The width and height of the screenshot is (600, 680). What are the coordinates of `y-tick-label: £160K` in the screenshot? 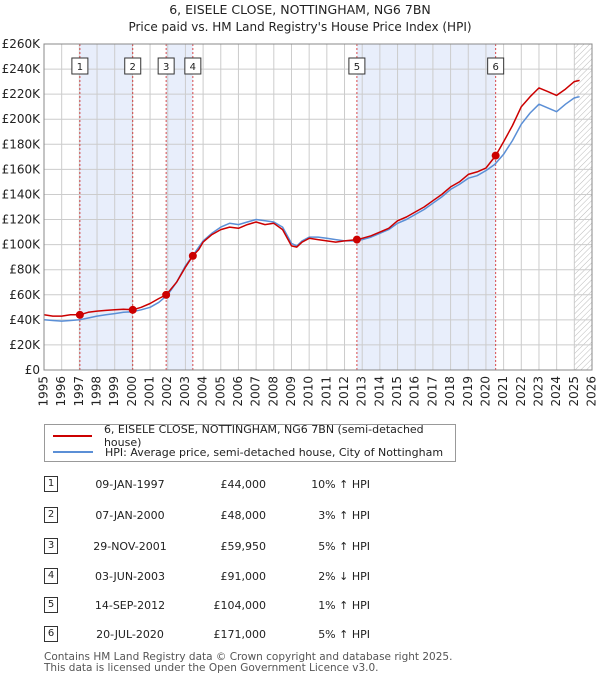 It's located at (22, 169).